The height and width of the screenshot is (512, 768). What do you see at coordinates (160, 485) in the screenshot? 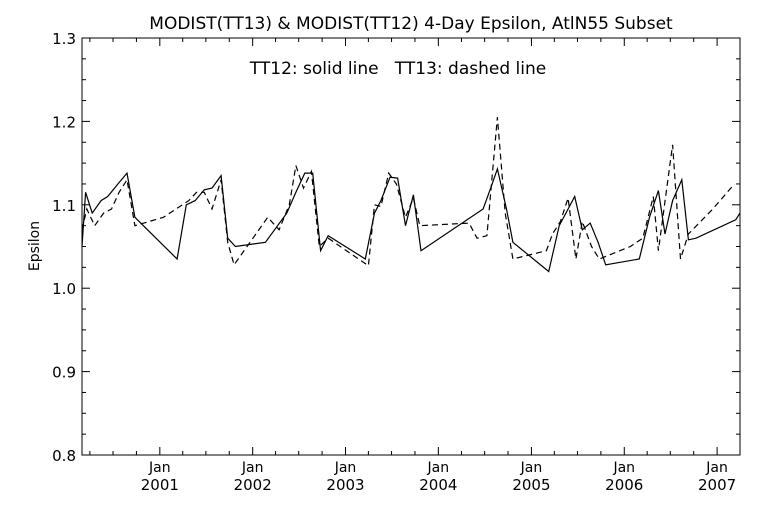
I see `x-tick-year: 2001` at bounding box center [160, 485].